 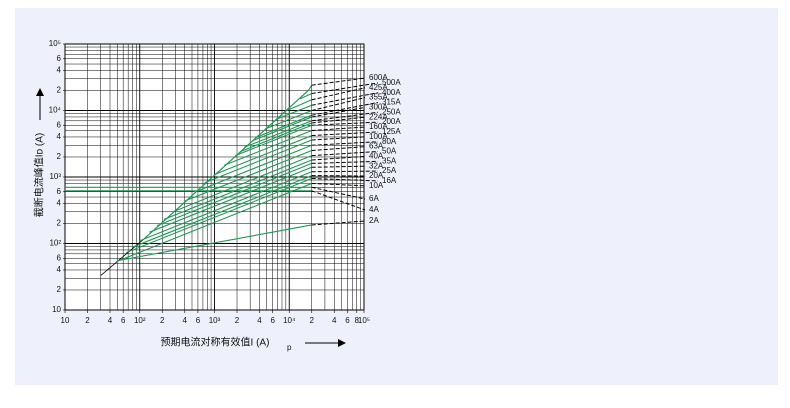 What do you see at coordinates (374, 209) in the screenshot?
I see `rating-label: 4A` at bounding box center [374, 209].